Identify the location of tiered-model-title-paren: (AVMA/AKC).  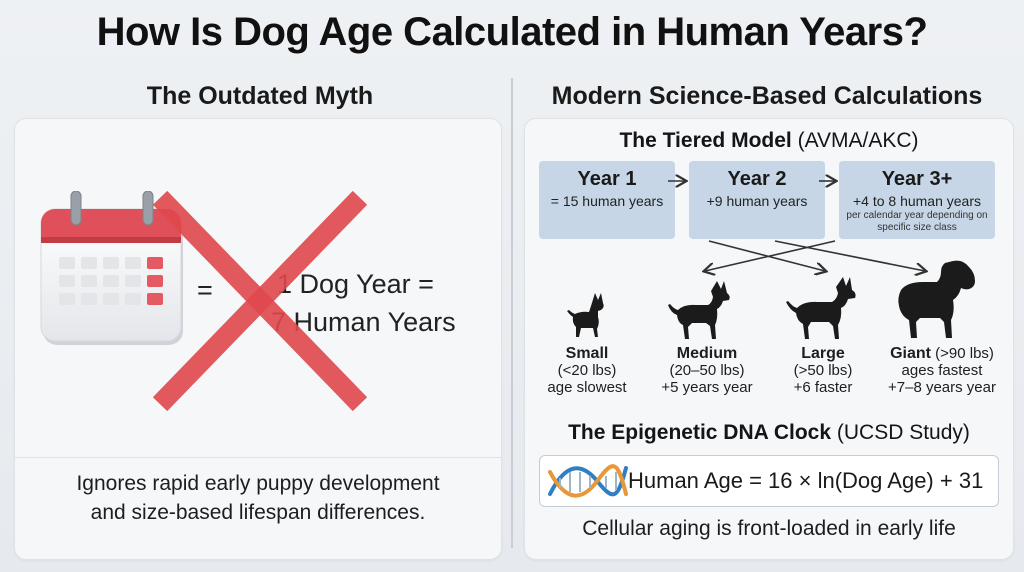
(858, 140).